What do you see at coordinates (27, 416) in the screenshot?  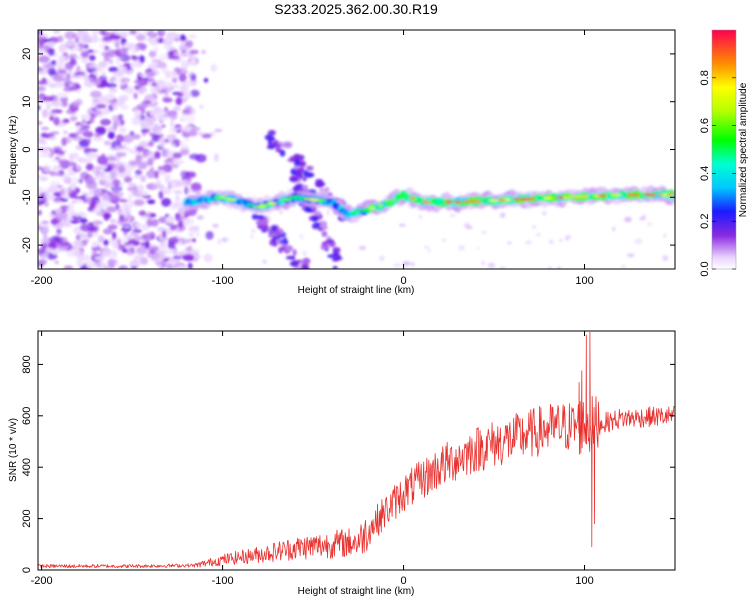 I see `snr-y-tick-label: 600` at bounding box center [27, 416].